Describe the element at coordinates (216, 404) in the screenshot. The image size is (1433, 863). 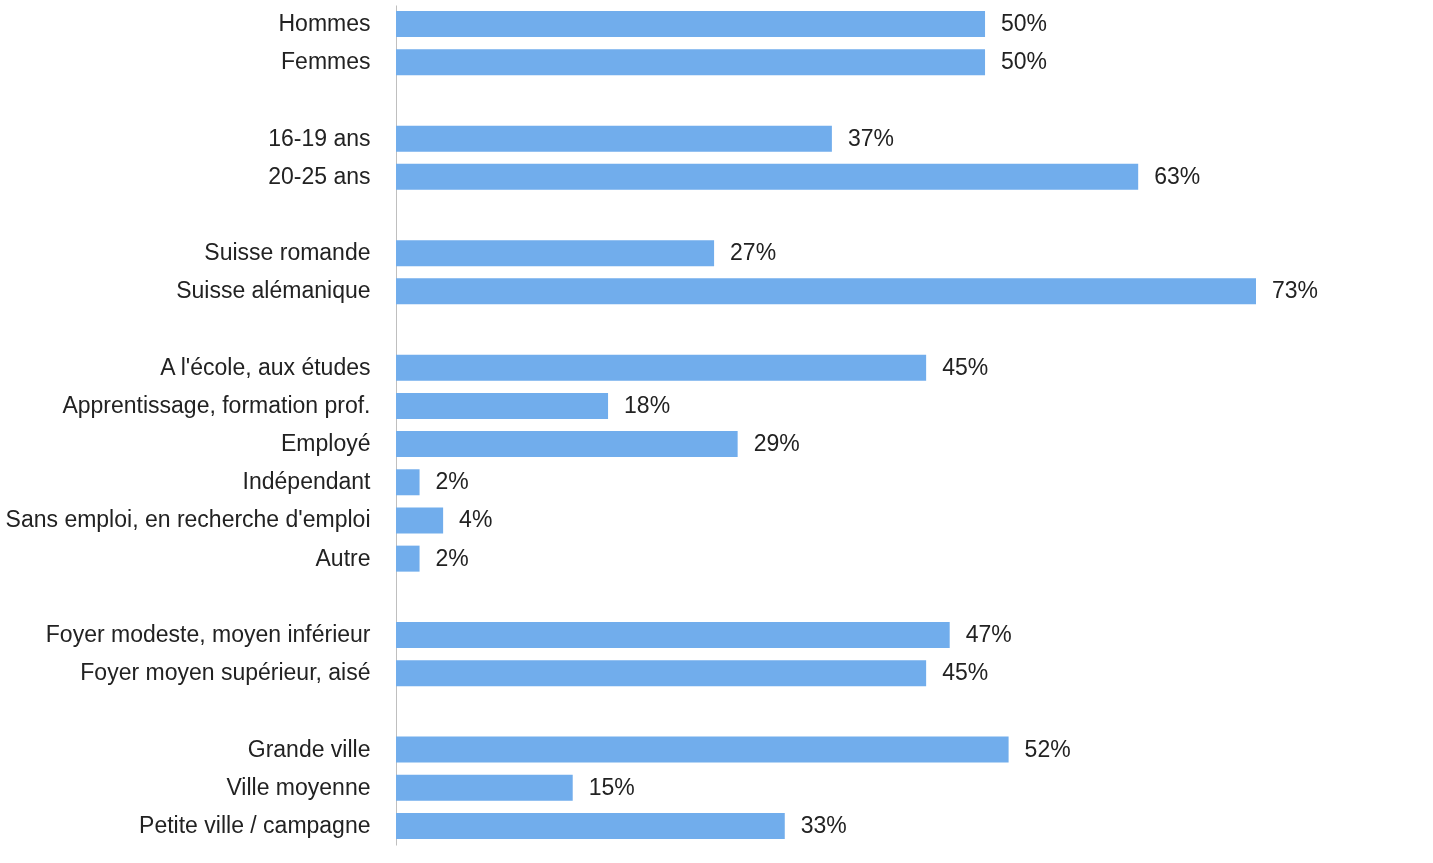
I see `y-tick-label: Apprentissage, formation prof.` at that location.